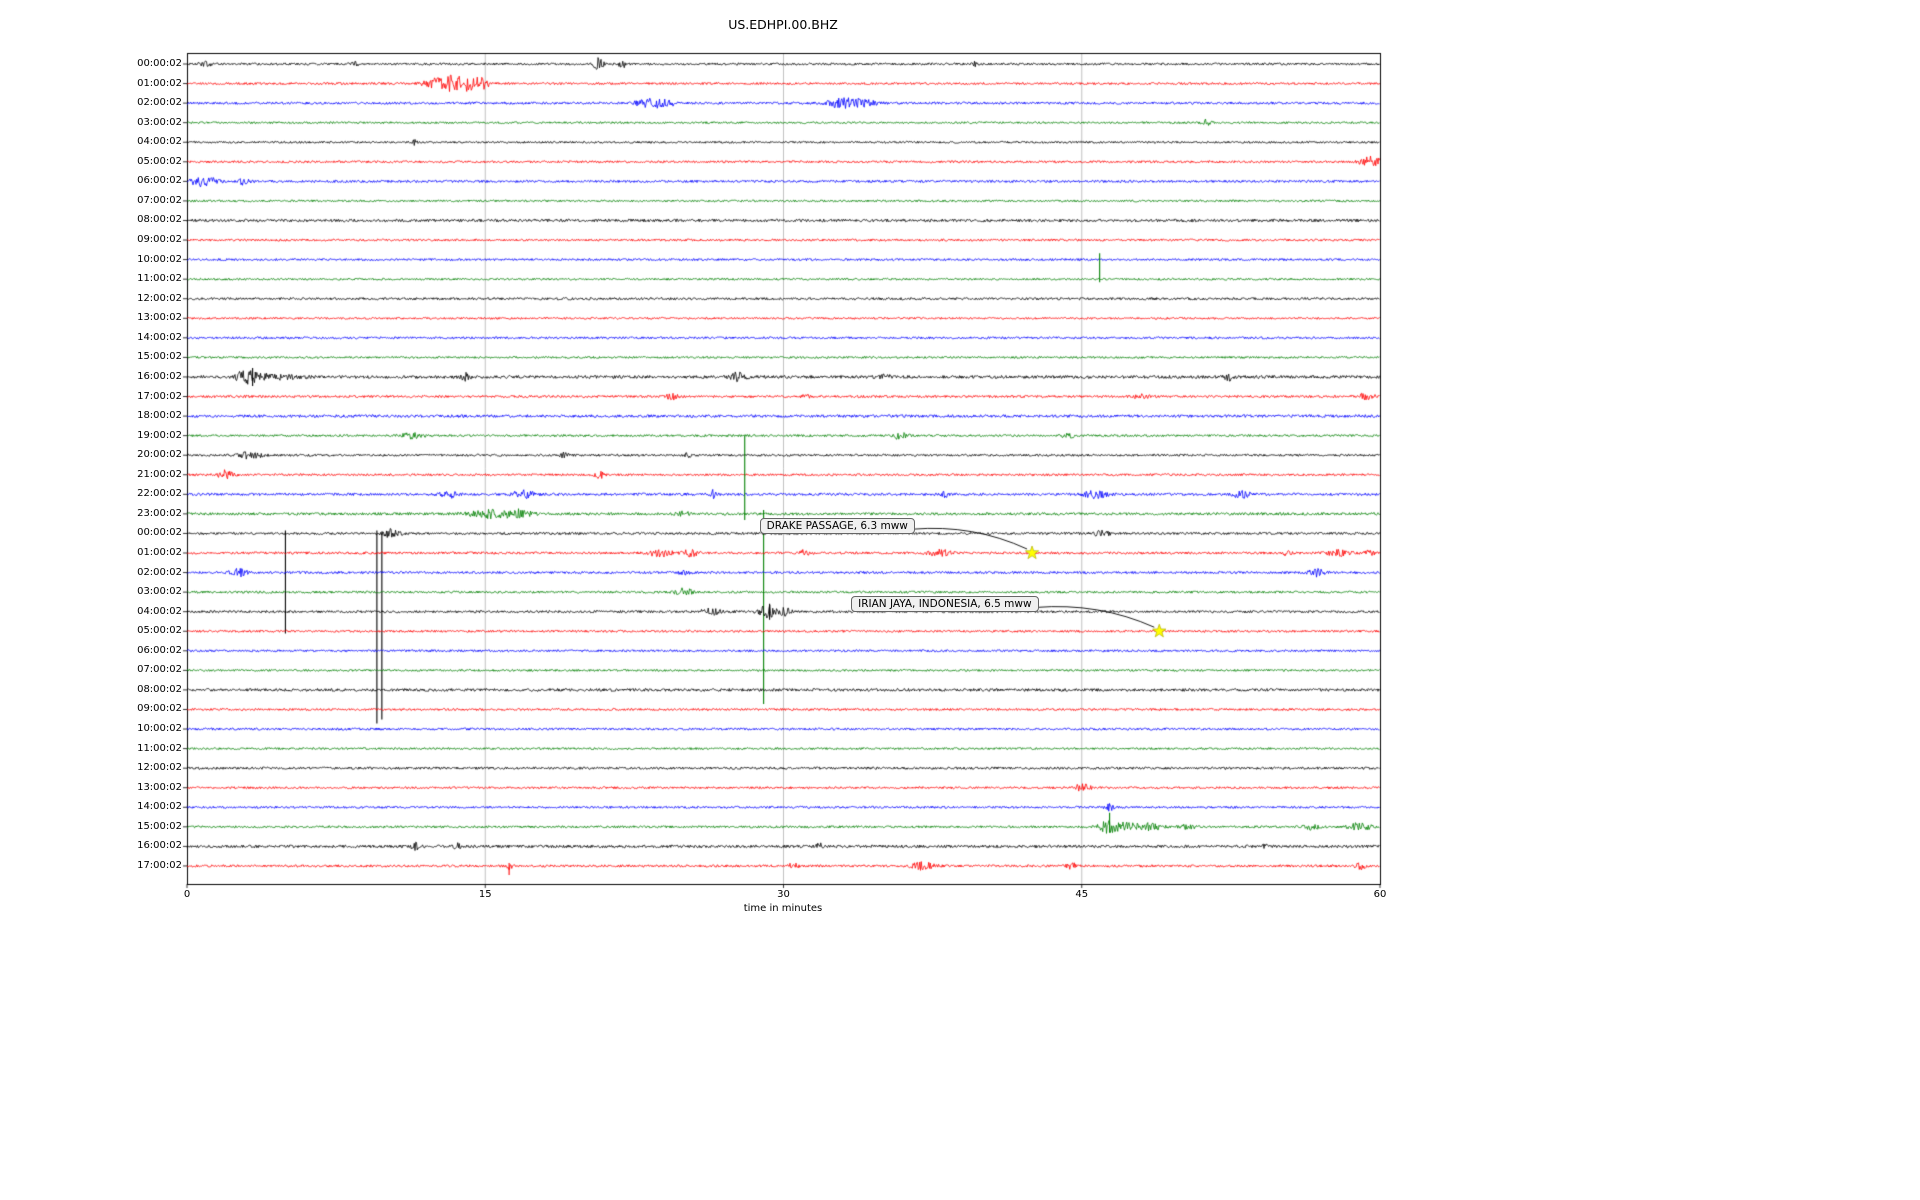 The image size is (1920, 1200). Describe the element at coordinates (159, 494) in the screenshot. I see `y-tick-label: 22:00:02` at that location.